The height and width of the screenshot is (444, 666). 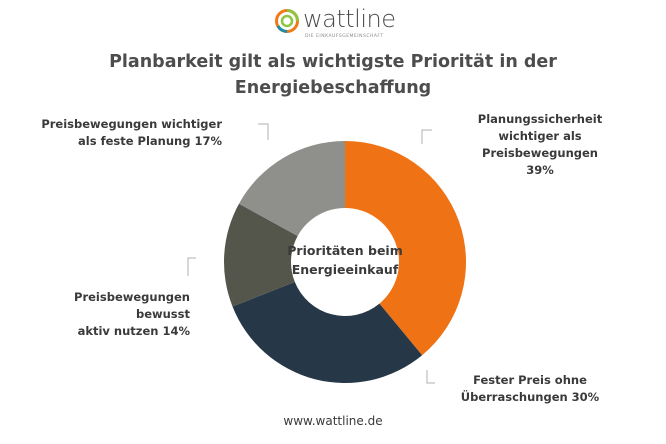 What do you see at coordinates (291, 188) in the screenshot?
I see `slice-preisbewegungen` at bounding box center [291, 188].